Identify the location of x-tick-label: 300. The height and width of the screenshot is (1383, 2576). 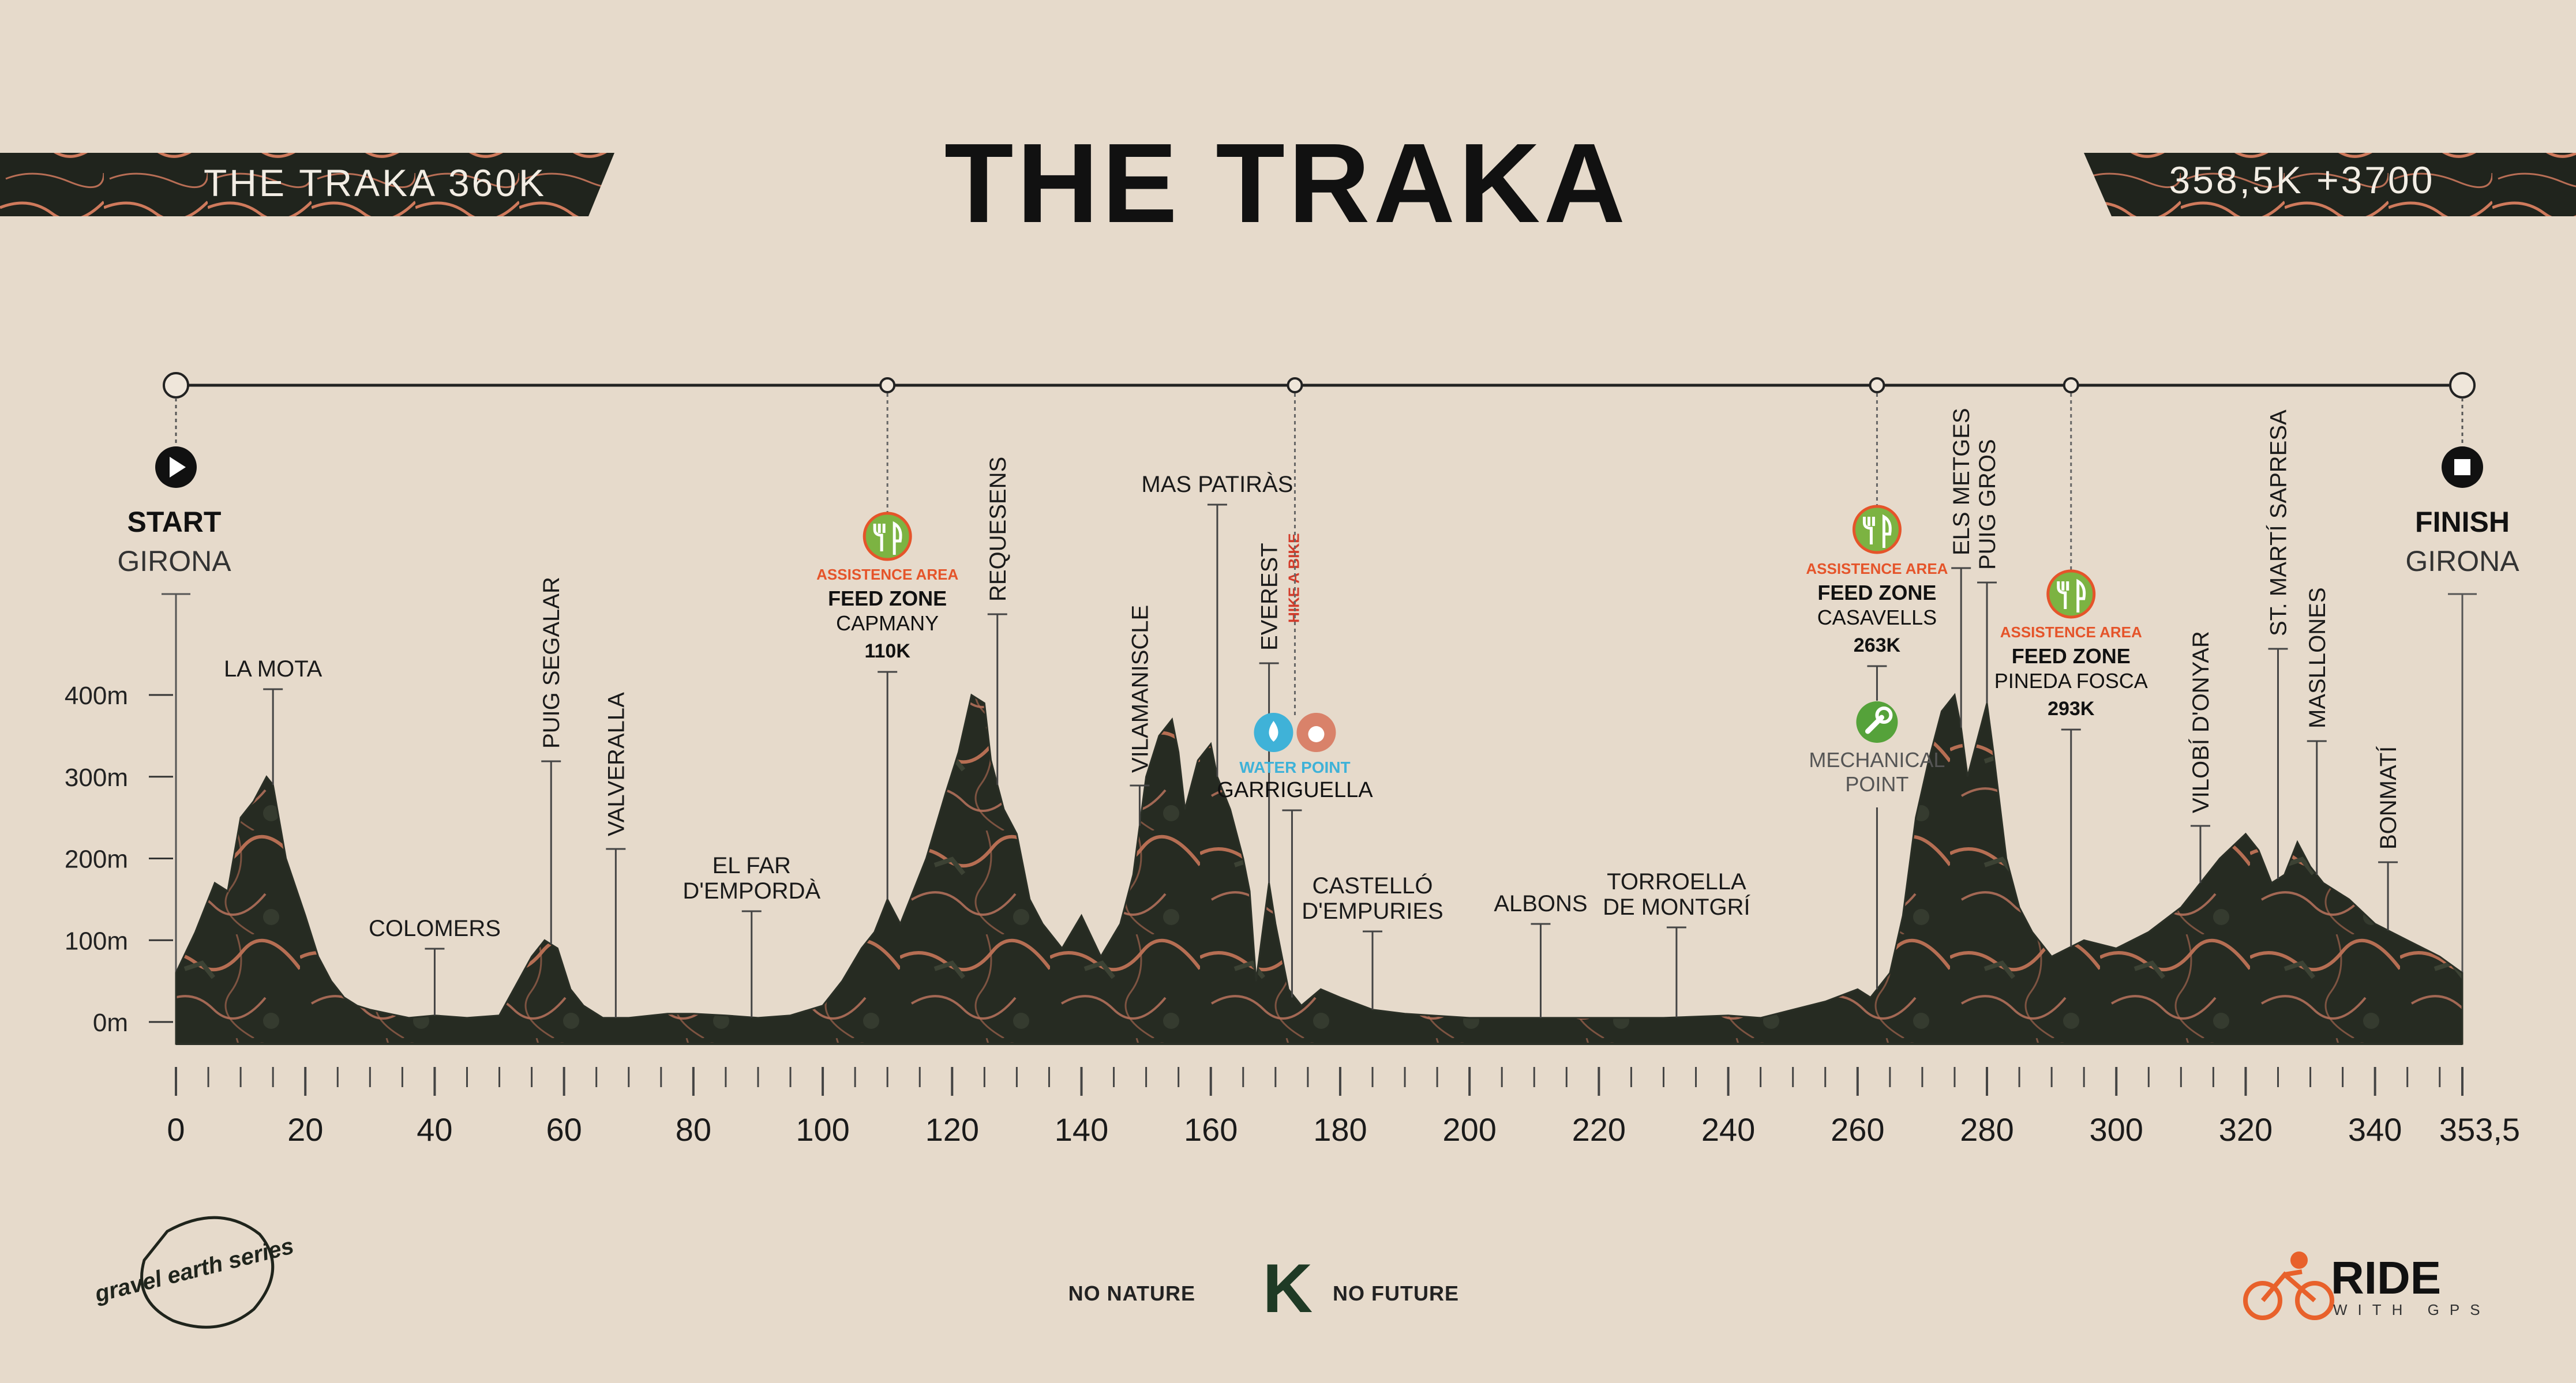
(2116, 1129).